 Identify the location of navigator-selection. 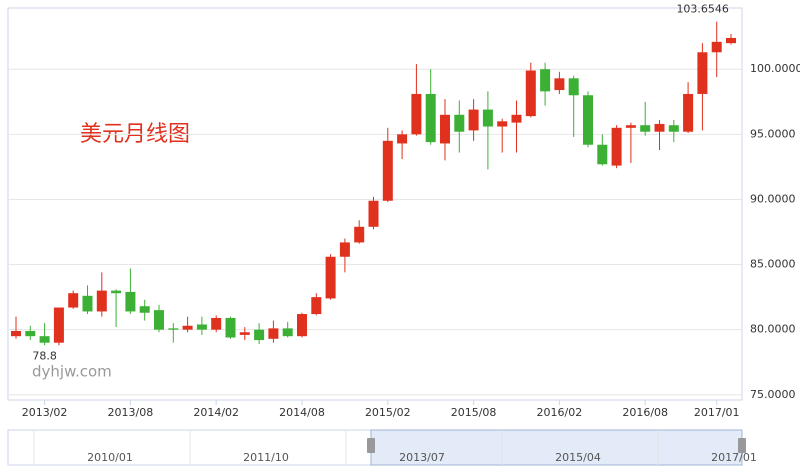
(556, 447).